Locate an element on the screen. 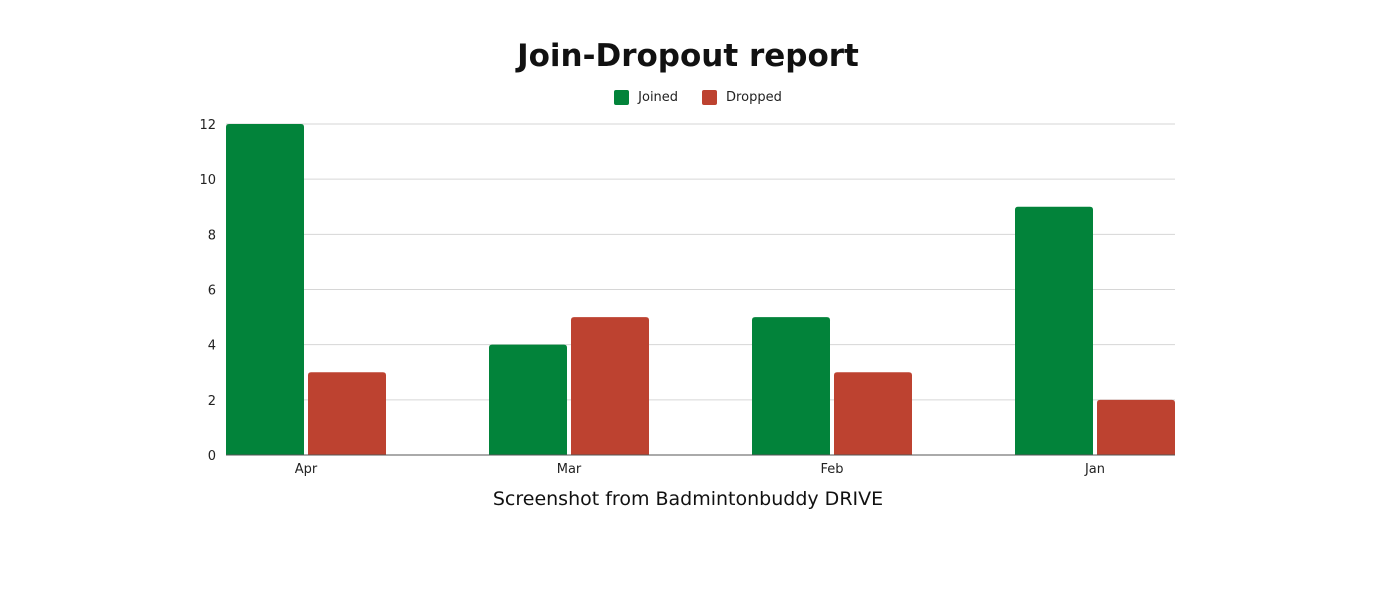  y-tick-label-4: 4 is located at coordinates (212, 346).